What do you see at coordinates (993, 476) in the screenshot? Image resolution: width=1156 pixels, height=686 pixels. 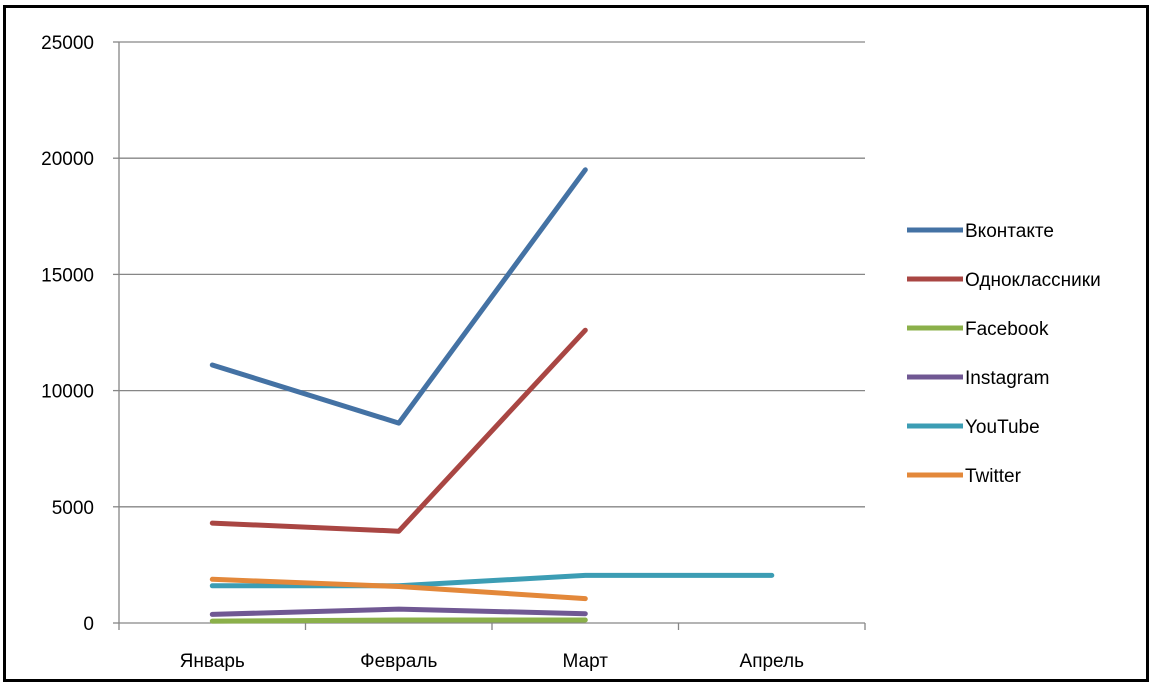 I see `legend-label: Twitter` at bounding box center [993, 476].